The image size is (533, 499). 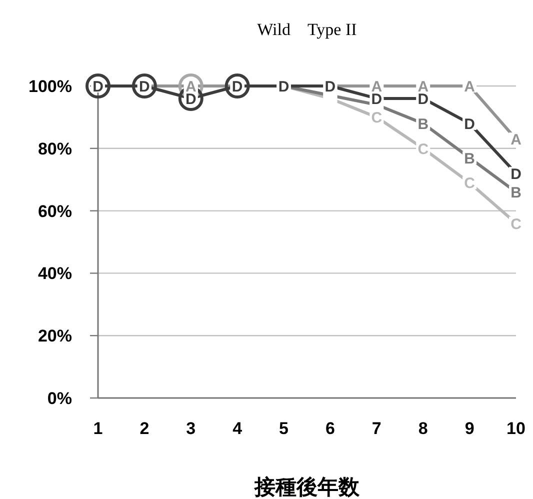 What do you see at coordinates (144, 87) in the screenshot?
I see `series-label: D` at bounding box center [144, 87].